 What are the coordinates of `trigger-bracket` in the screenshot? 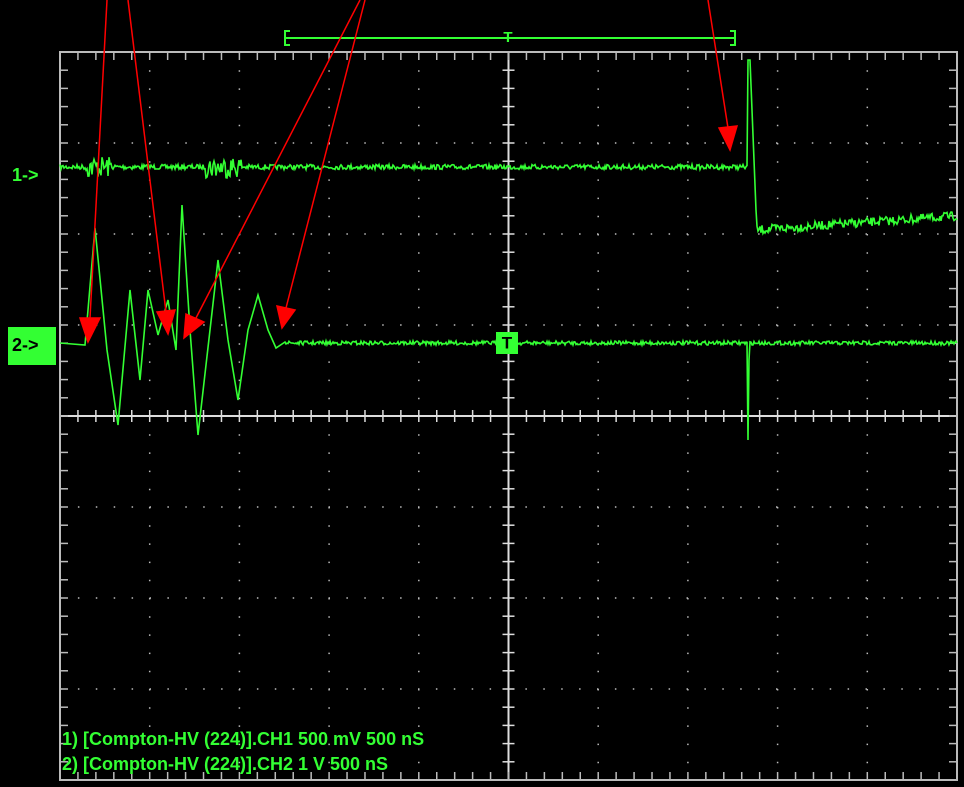 It's located at (510, 38).